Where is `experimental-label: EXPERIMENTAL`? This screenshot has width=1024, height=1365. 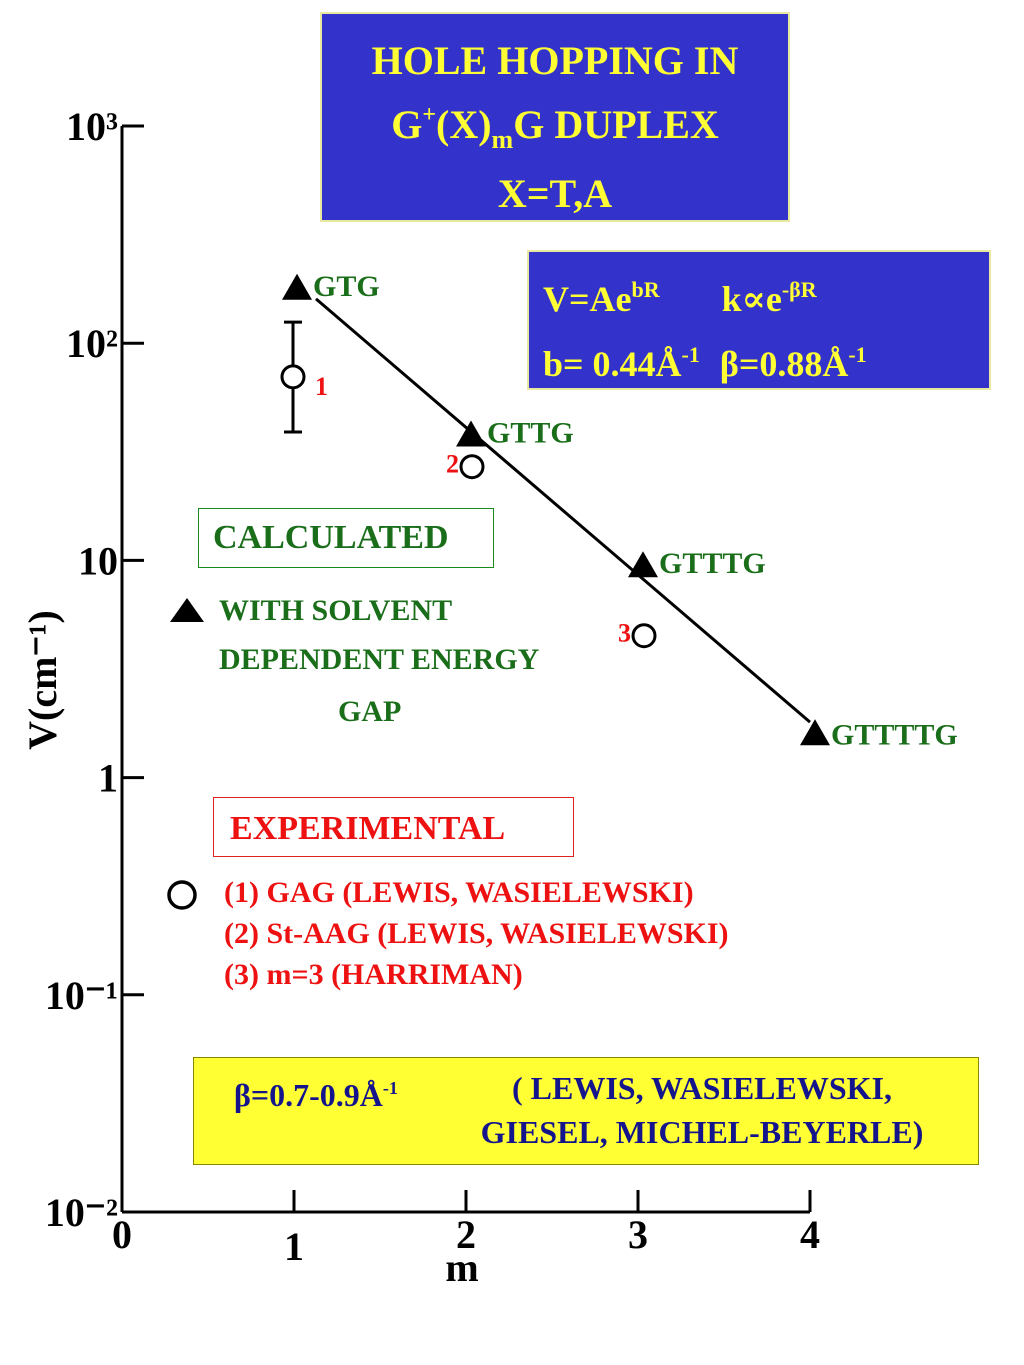
experimental-label: EXPERIMENTAL is located at coordinates (393, 827).